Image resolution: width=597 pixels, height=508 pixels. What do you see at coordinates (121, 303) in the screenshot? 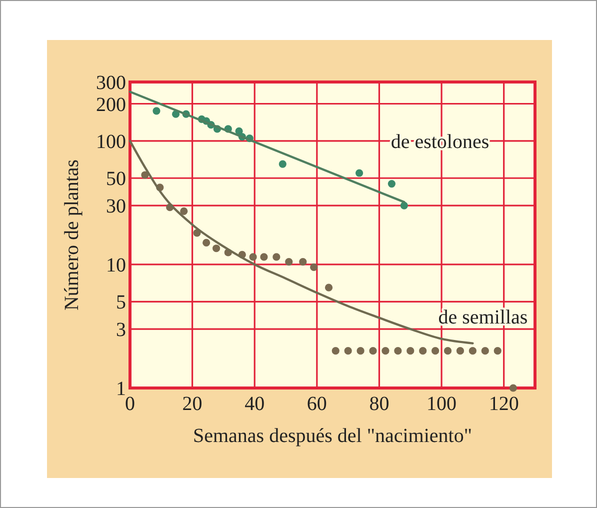
I see `y-tick-label: 5` at bounding box center [121, 303].